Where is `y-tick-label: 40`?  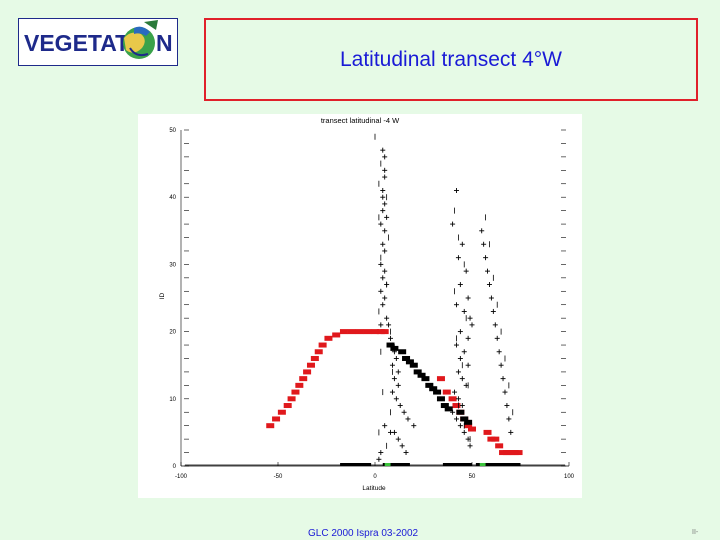 y-tick-label: 40 is located at coordinates (172, 198).